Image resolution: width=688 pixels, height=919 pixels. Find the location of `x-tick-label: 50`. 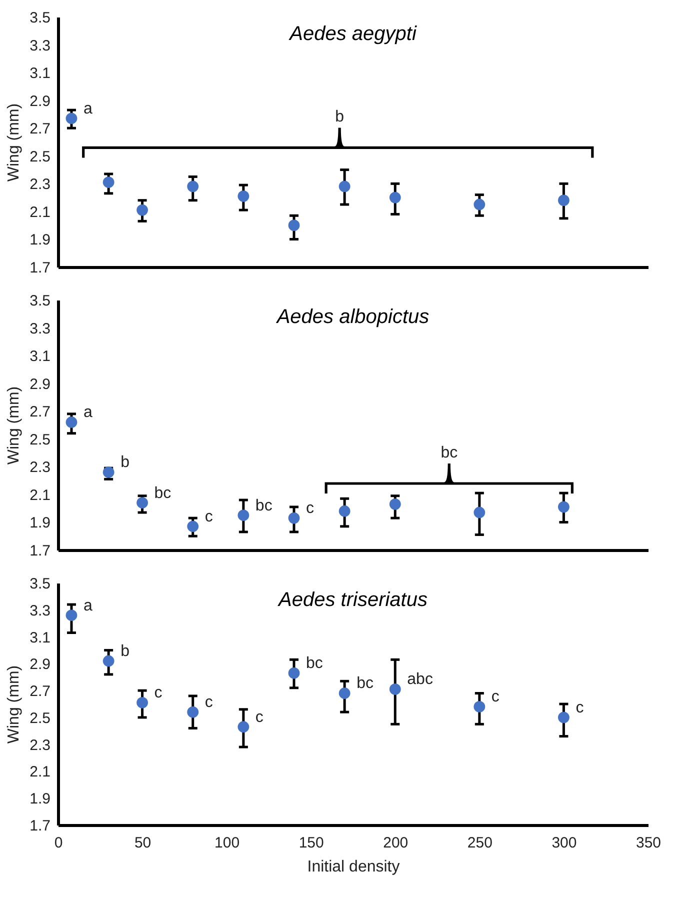

x-tick-label: 50 is located at coordinates (143, 843).